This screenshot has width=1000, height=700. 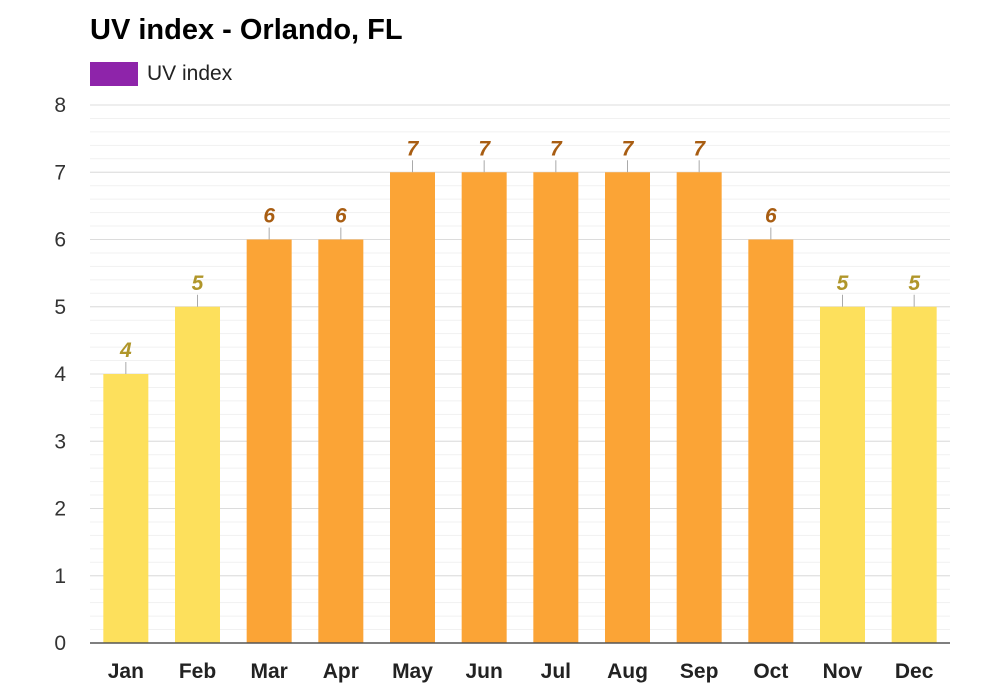 I want to click on x-tick-label: May, so click(x=412, y=671).